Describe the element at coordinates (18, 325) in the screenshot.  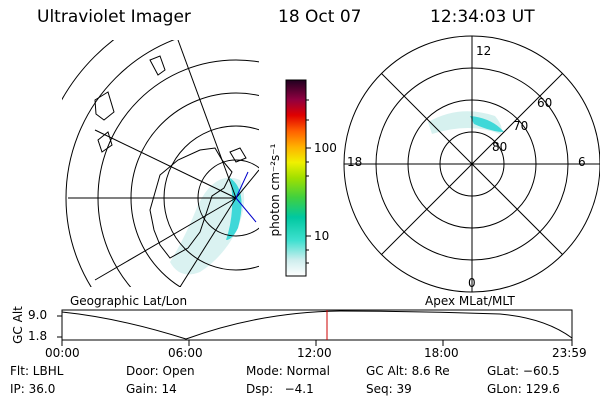
I see `altitude-ylabel: GC Alt` at that location.